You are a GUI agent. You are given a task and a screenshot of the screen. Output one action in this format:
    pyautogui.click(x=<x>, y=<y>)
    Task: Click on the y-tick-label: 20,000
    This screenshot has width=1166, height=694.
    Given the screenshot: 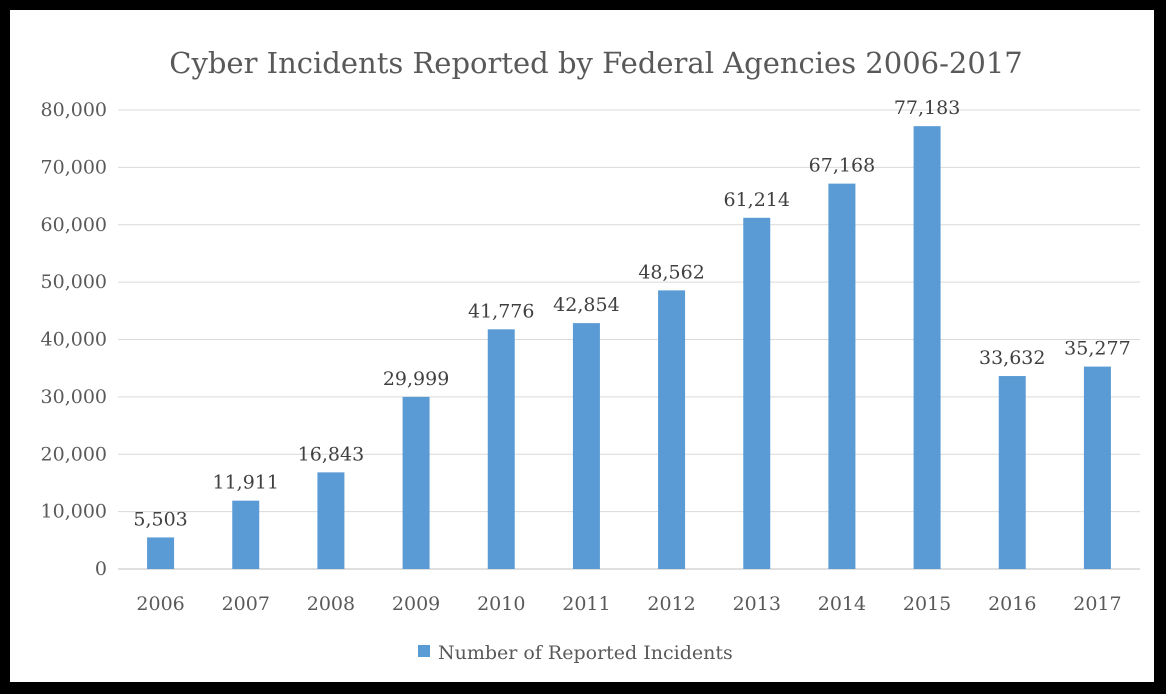 What is the action you would take?
    pyautogui.click(x=74, y=454)
    